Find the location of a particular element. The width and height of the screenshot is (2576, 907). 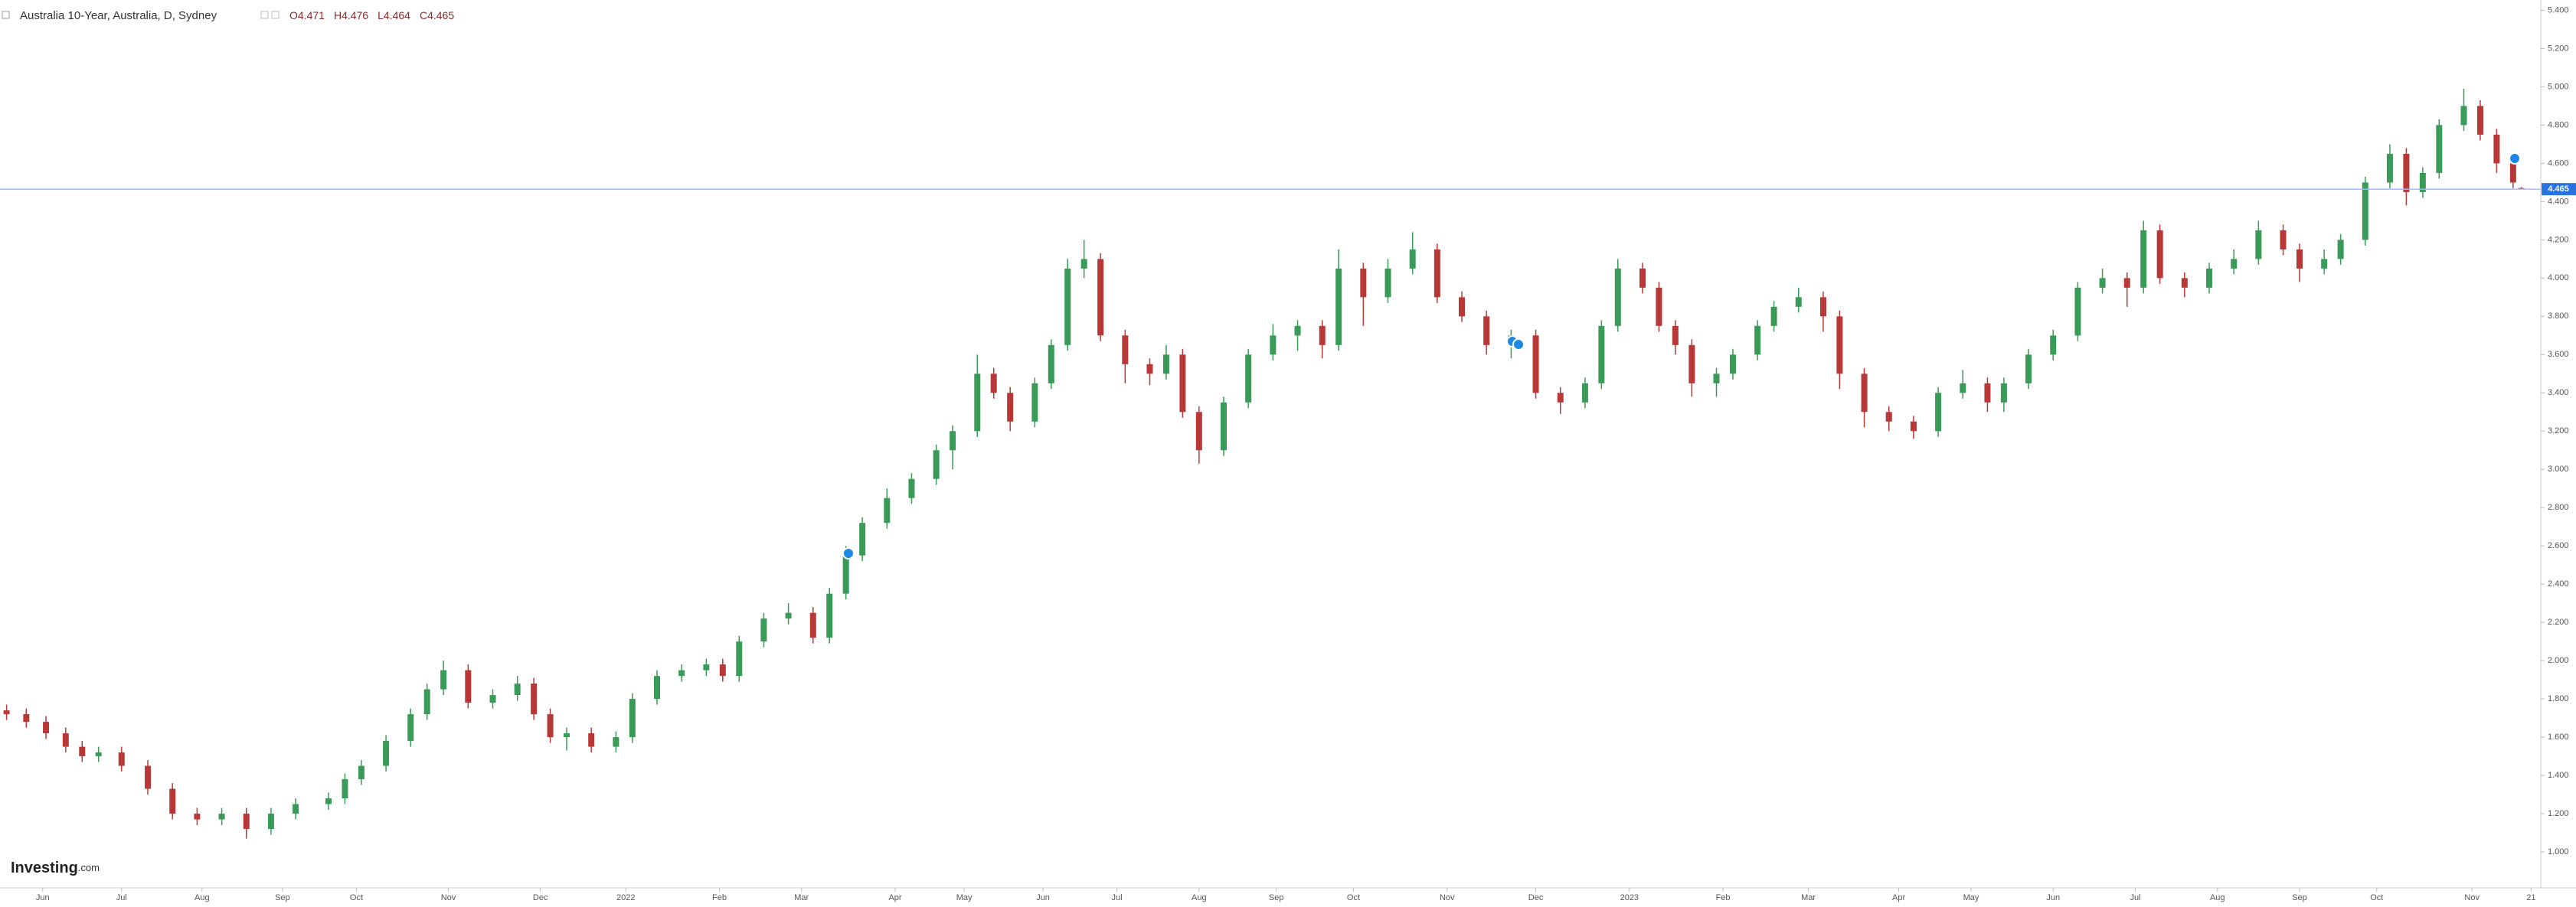

y-tick-label: 3.800 is located at coordinates (2558, 316).